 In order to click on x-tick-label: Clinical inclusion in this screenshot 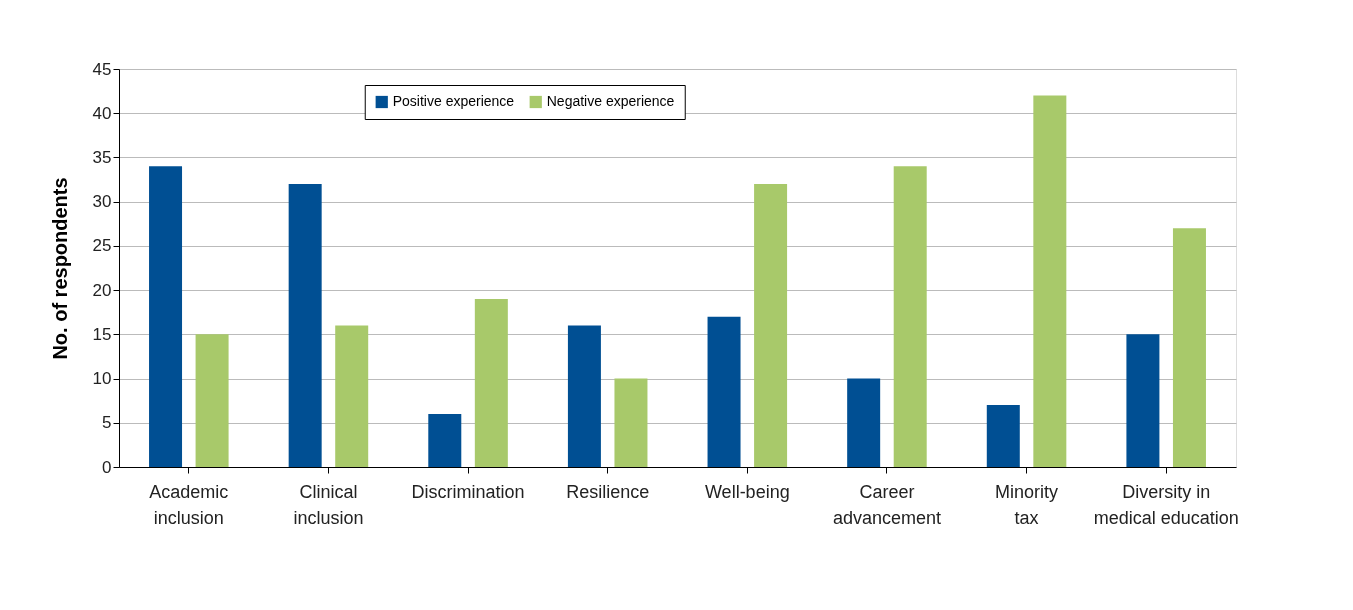, I will do `click(328, 504)`.